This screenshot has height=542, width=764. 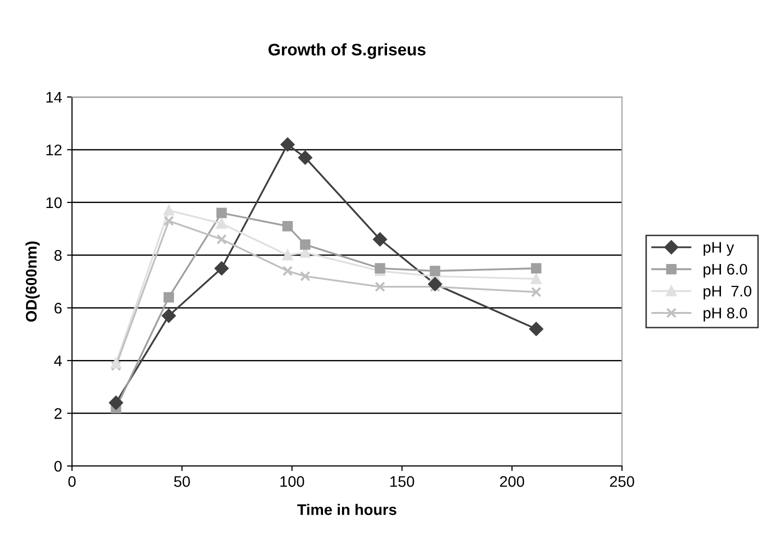 What do you see at coordinates (54, 150) in the screenshot?
I see `y-tick-label: 12` at bounding box center [54, 150].